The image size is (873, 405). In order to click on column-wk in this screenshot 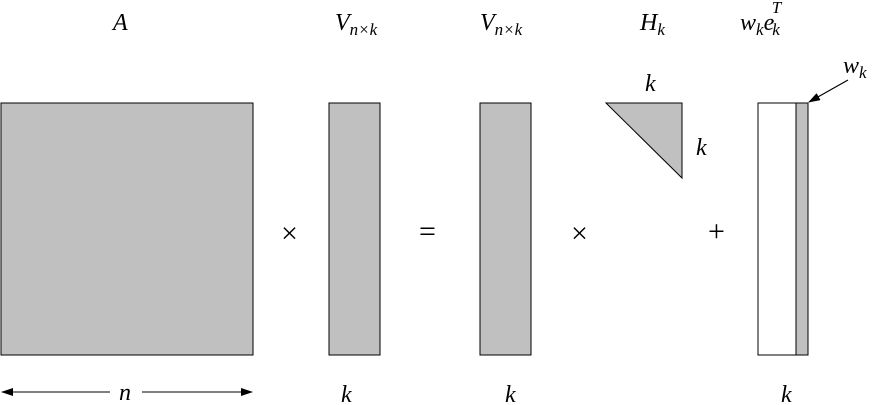, I will do `click(802, 229)`.